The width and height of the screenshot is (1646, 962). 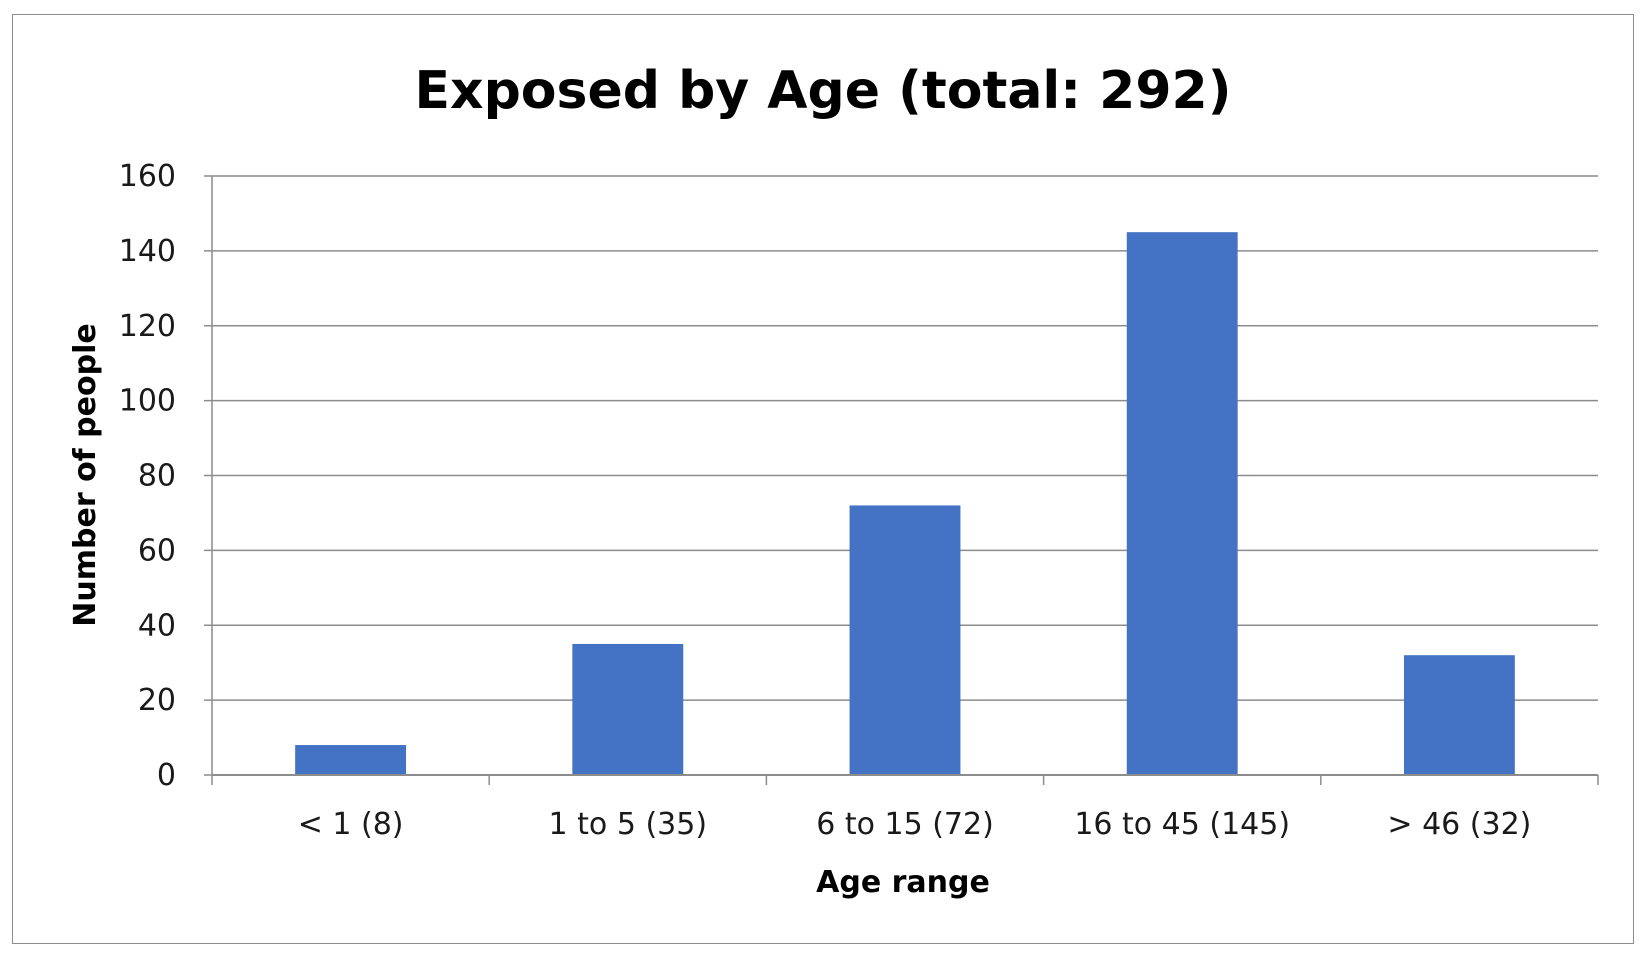 I want to click on y-tick-label: 40, so click(x=157, y=625).